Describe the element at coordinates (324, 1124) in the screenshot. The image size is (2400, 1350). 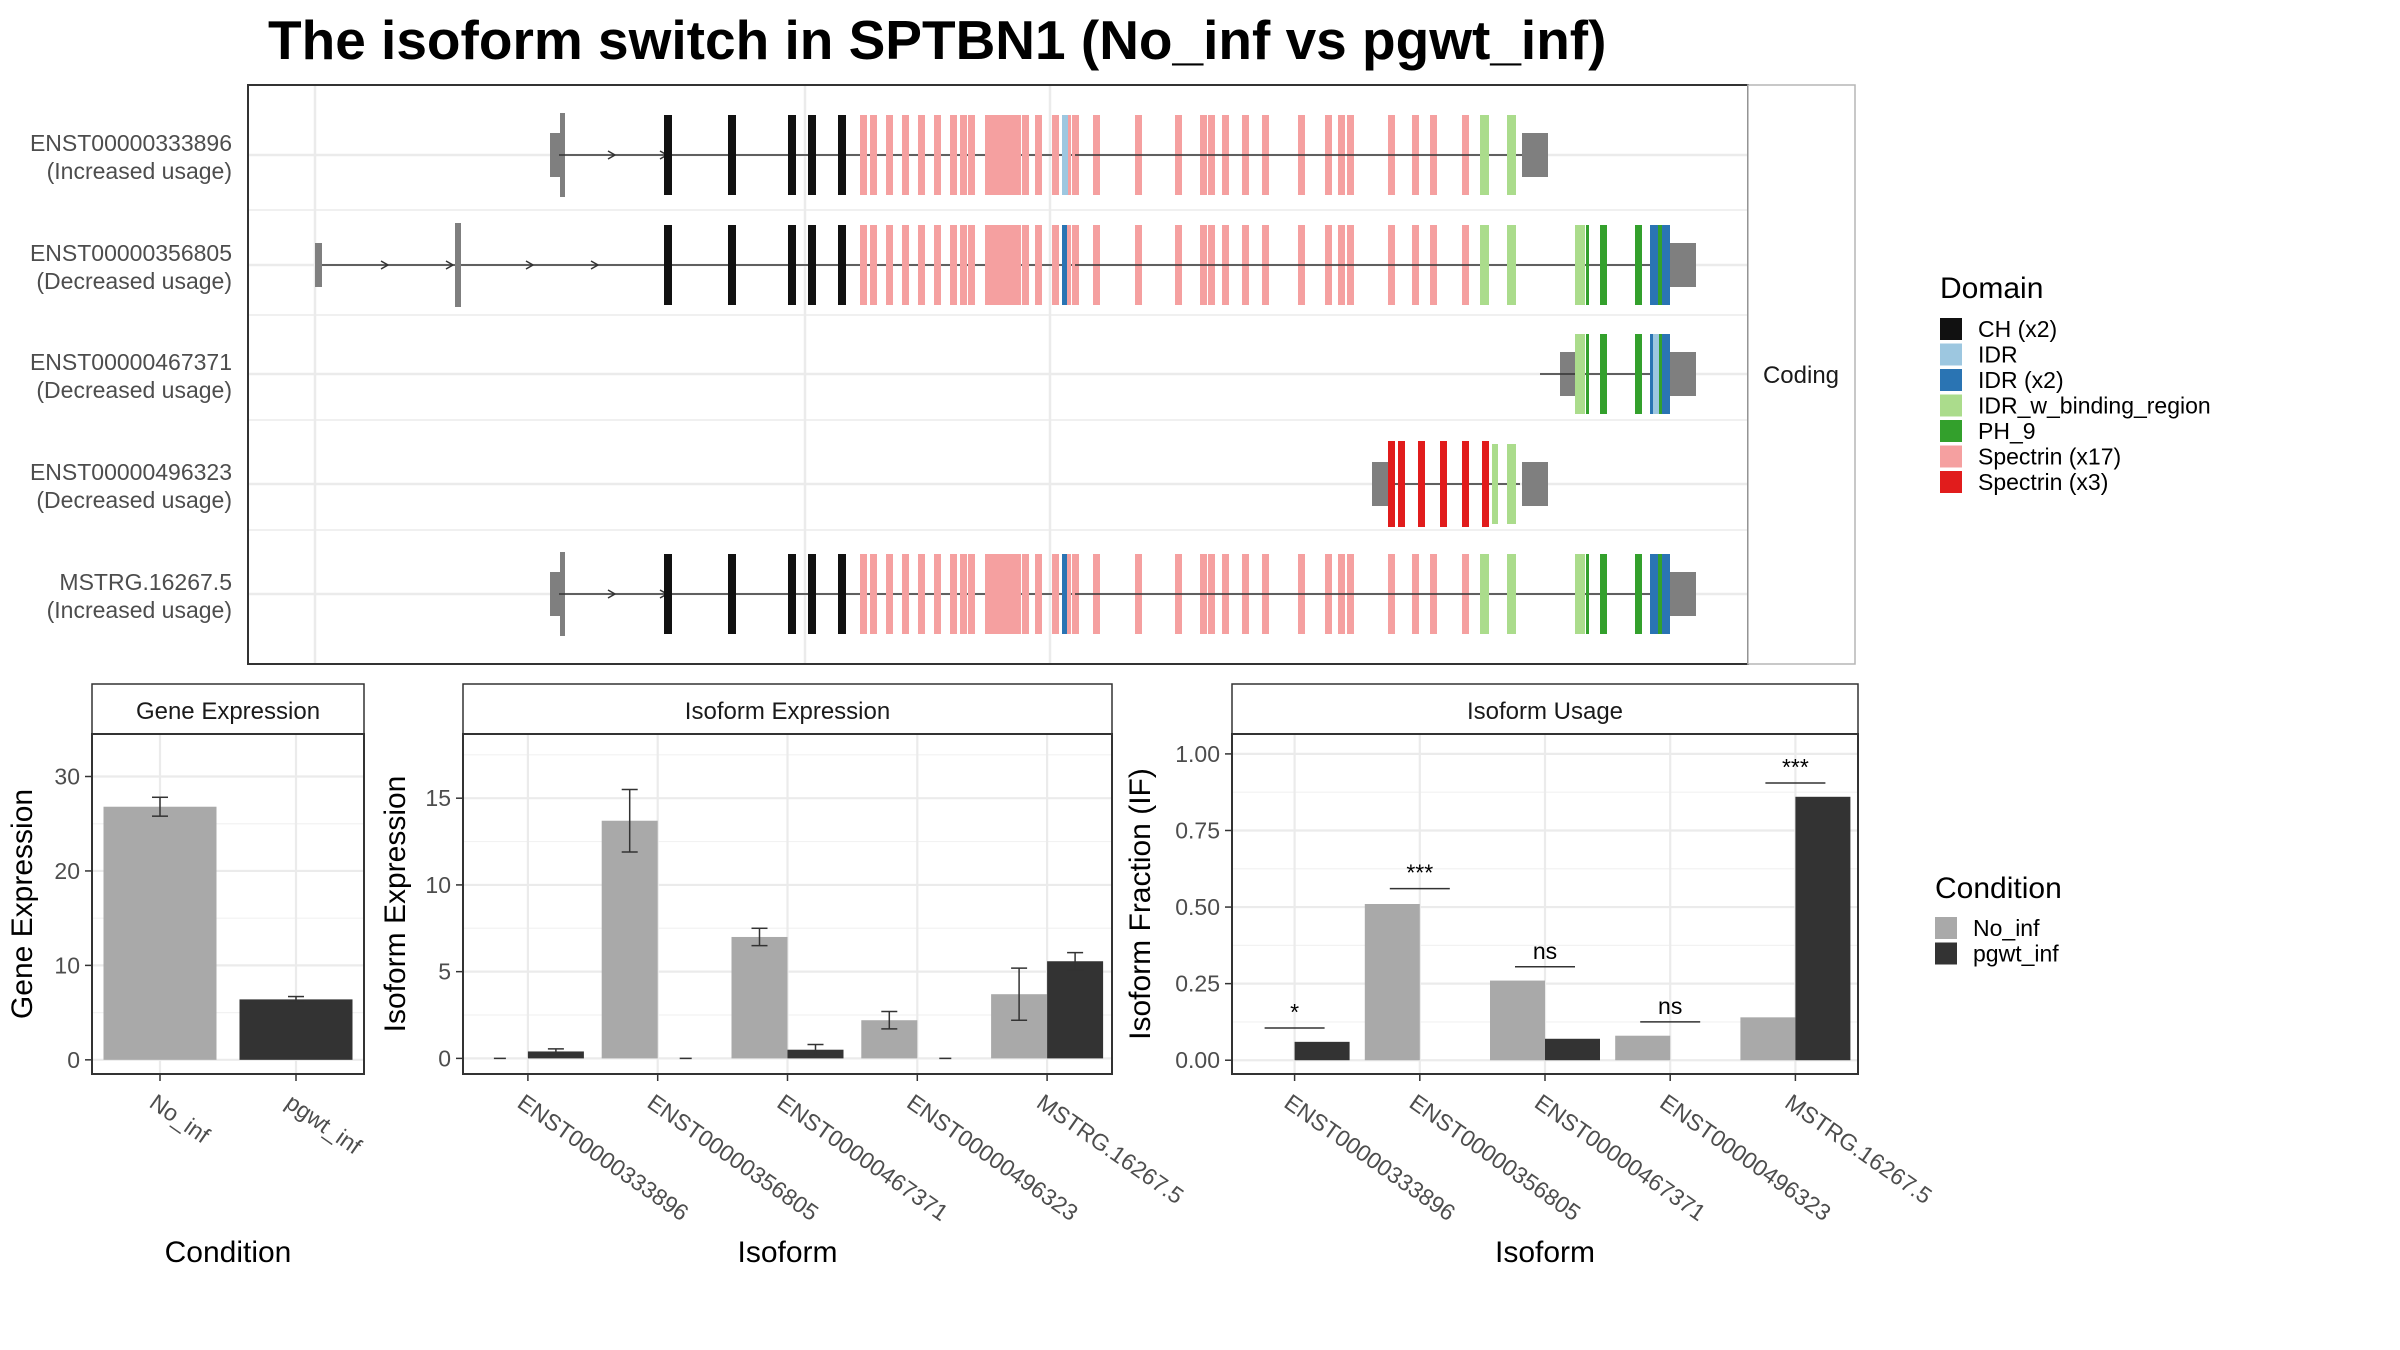
I see `x-tick-label: pgwt_inf` at that location.